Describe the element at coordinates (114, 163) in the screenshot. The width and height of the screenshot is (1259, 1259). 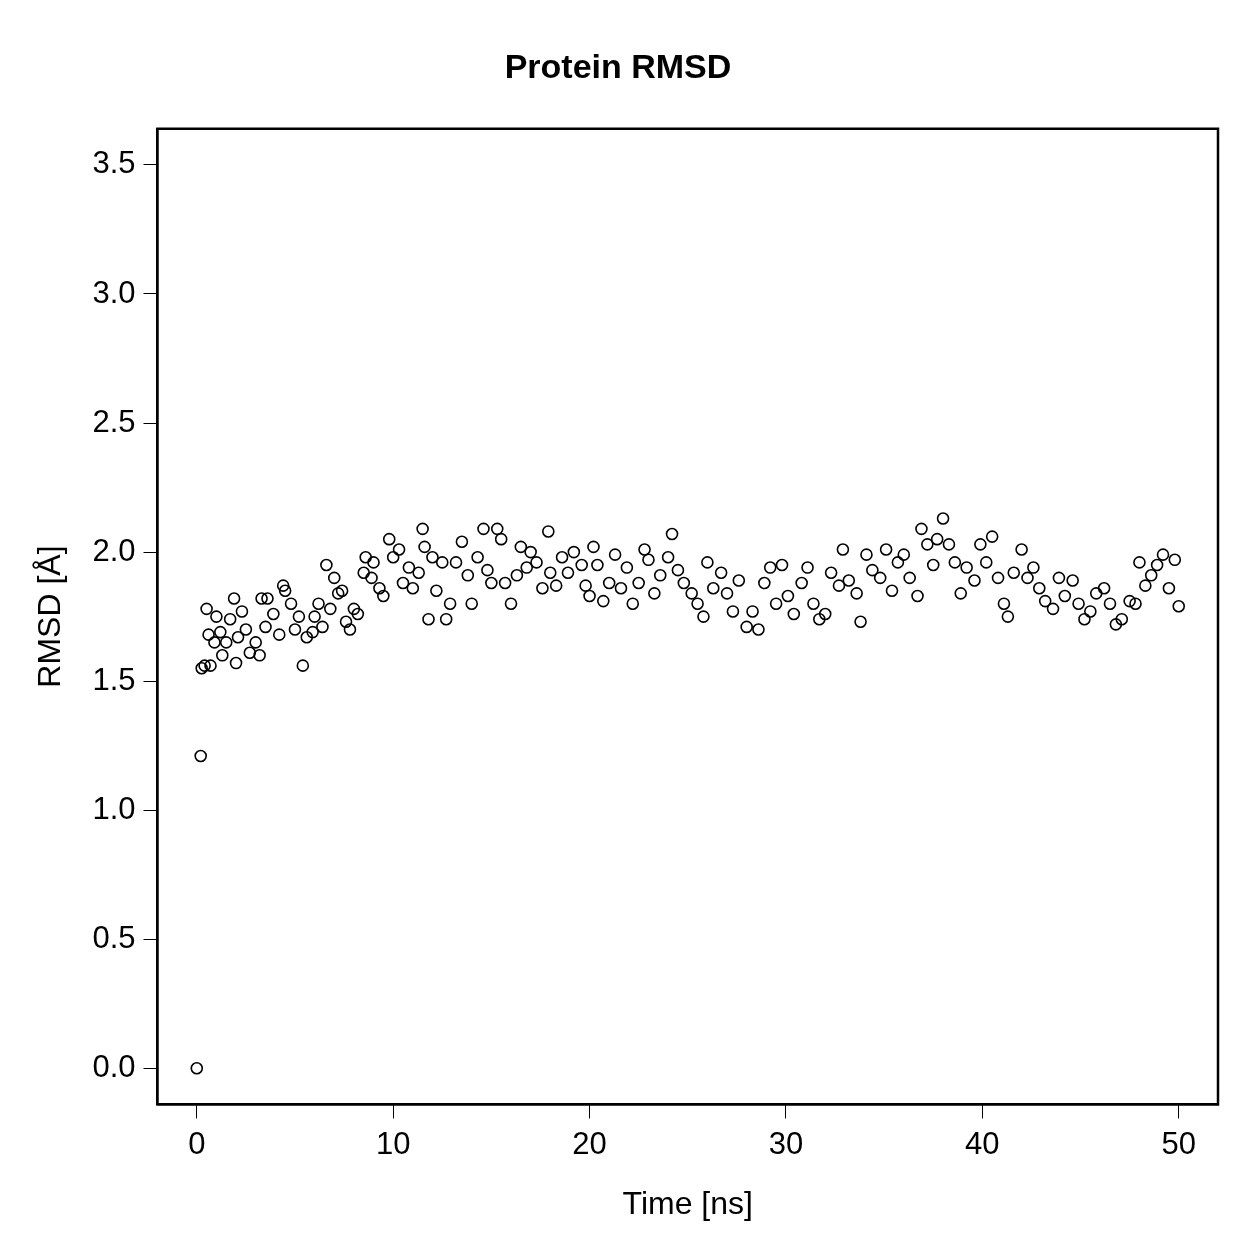
I see `y-tick-label: 3.5` at that location.